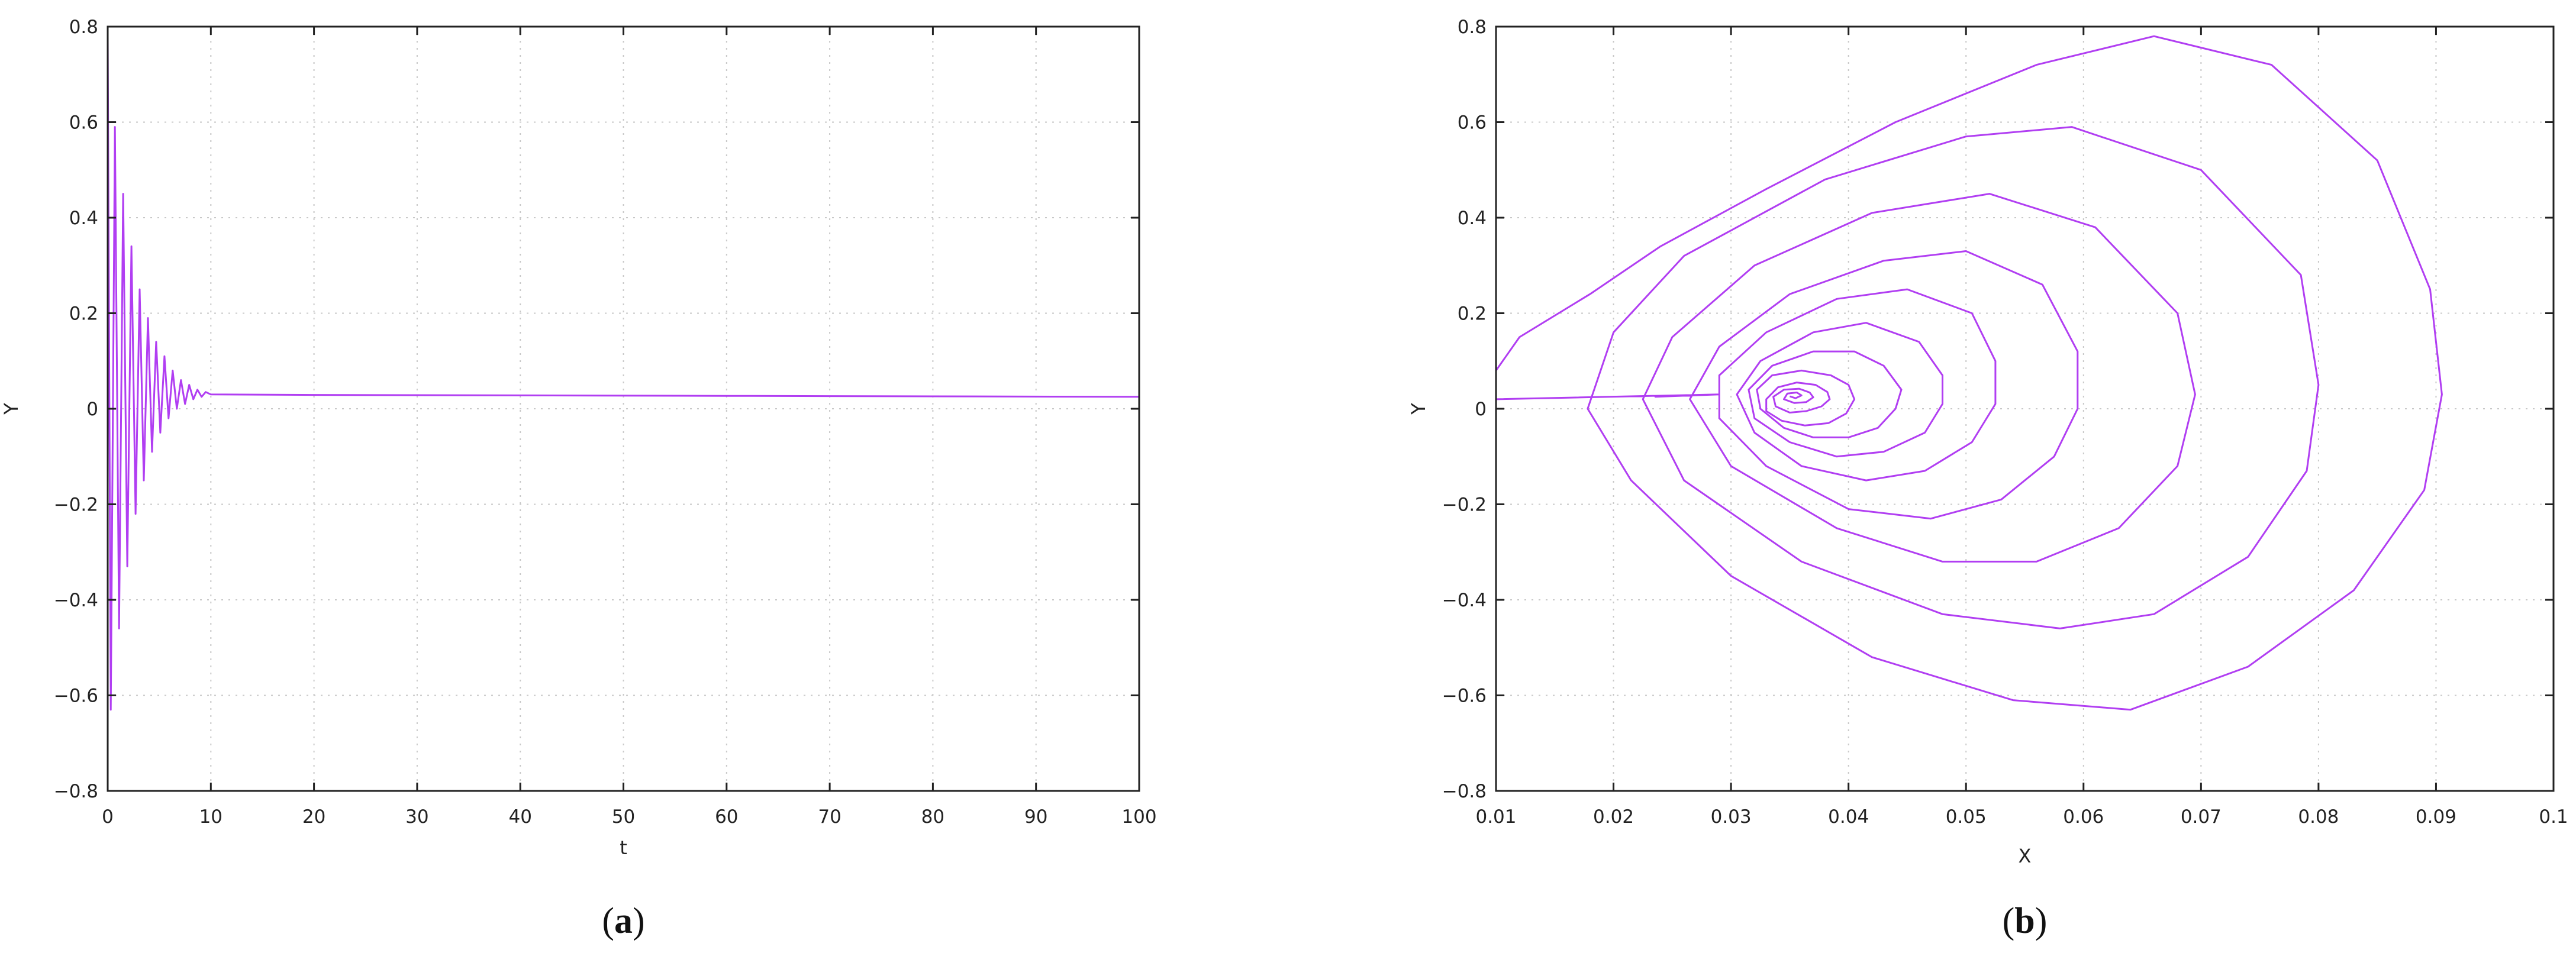 The height and width of the screenshot is (966, 2576). What do you see at coordinates (2318, 817) in the screenshot?
I see `x-tick-label: 0.08` at bounding box center [2318, 817].